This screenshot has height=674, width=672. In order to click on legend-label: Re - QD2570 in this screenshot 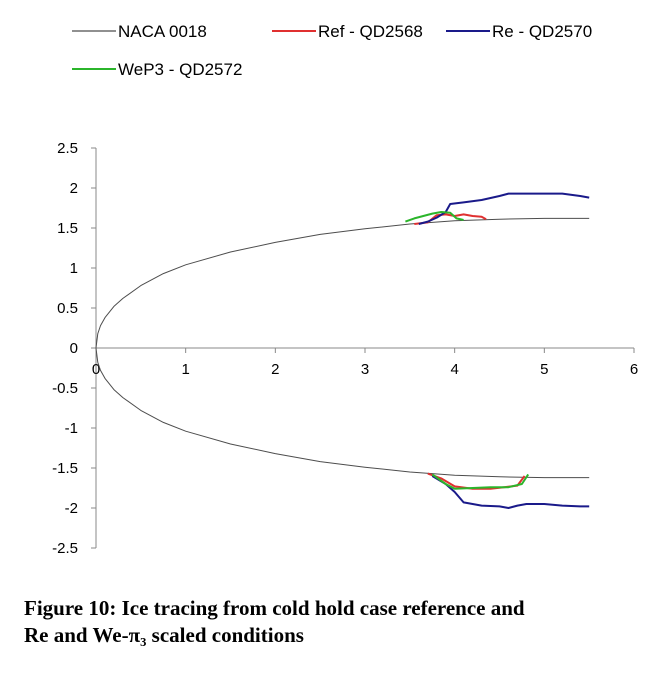, I will do `click(542, 31)`.